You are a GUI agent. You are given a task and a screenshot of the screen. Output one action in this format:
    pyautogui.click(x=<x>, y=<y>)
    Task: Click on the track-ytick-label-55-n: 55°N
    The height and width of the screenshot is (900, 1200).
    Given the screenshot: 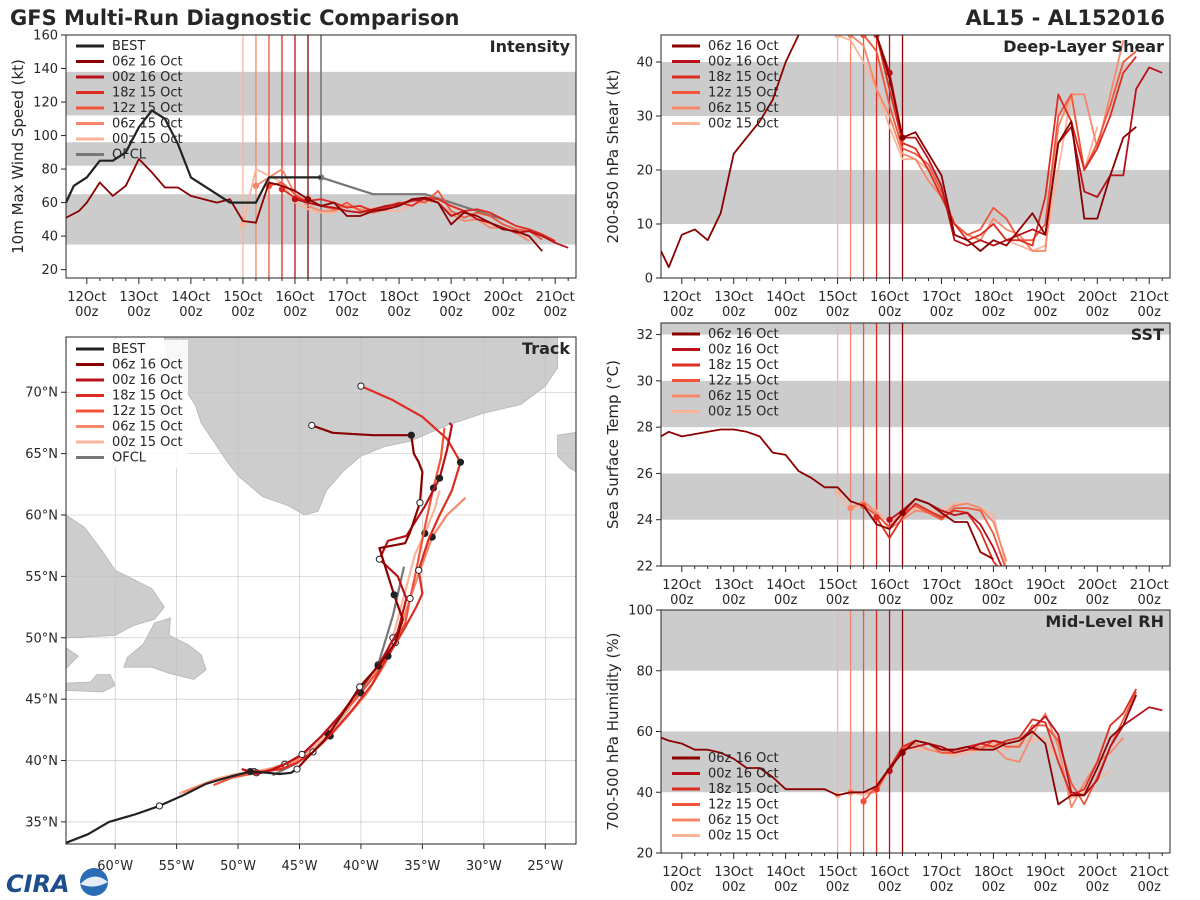 What is the action you would take?
    pyautogui.click(x=41, y=577)
    